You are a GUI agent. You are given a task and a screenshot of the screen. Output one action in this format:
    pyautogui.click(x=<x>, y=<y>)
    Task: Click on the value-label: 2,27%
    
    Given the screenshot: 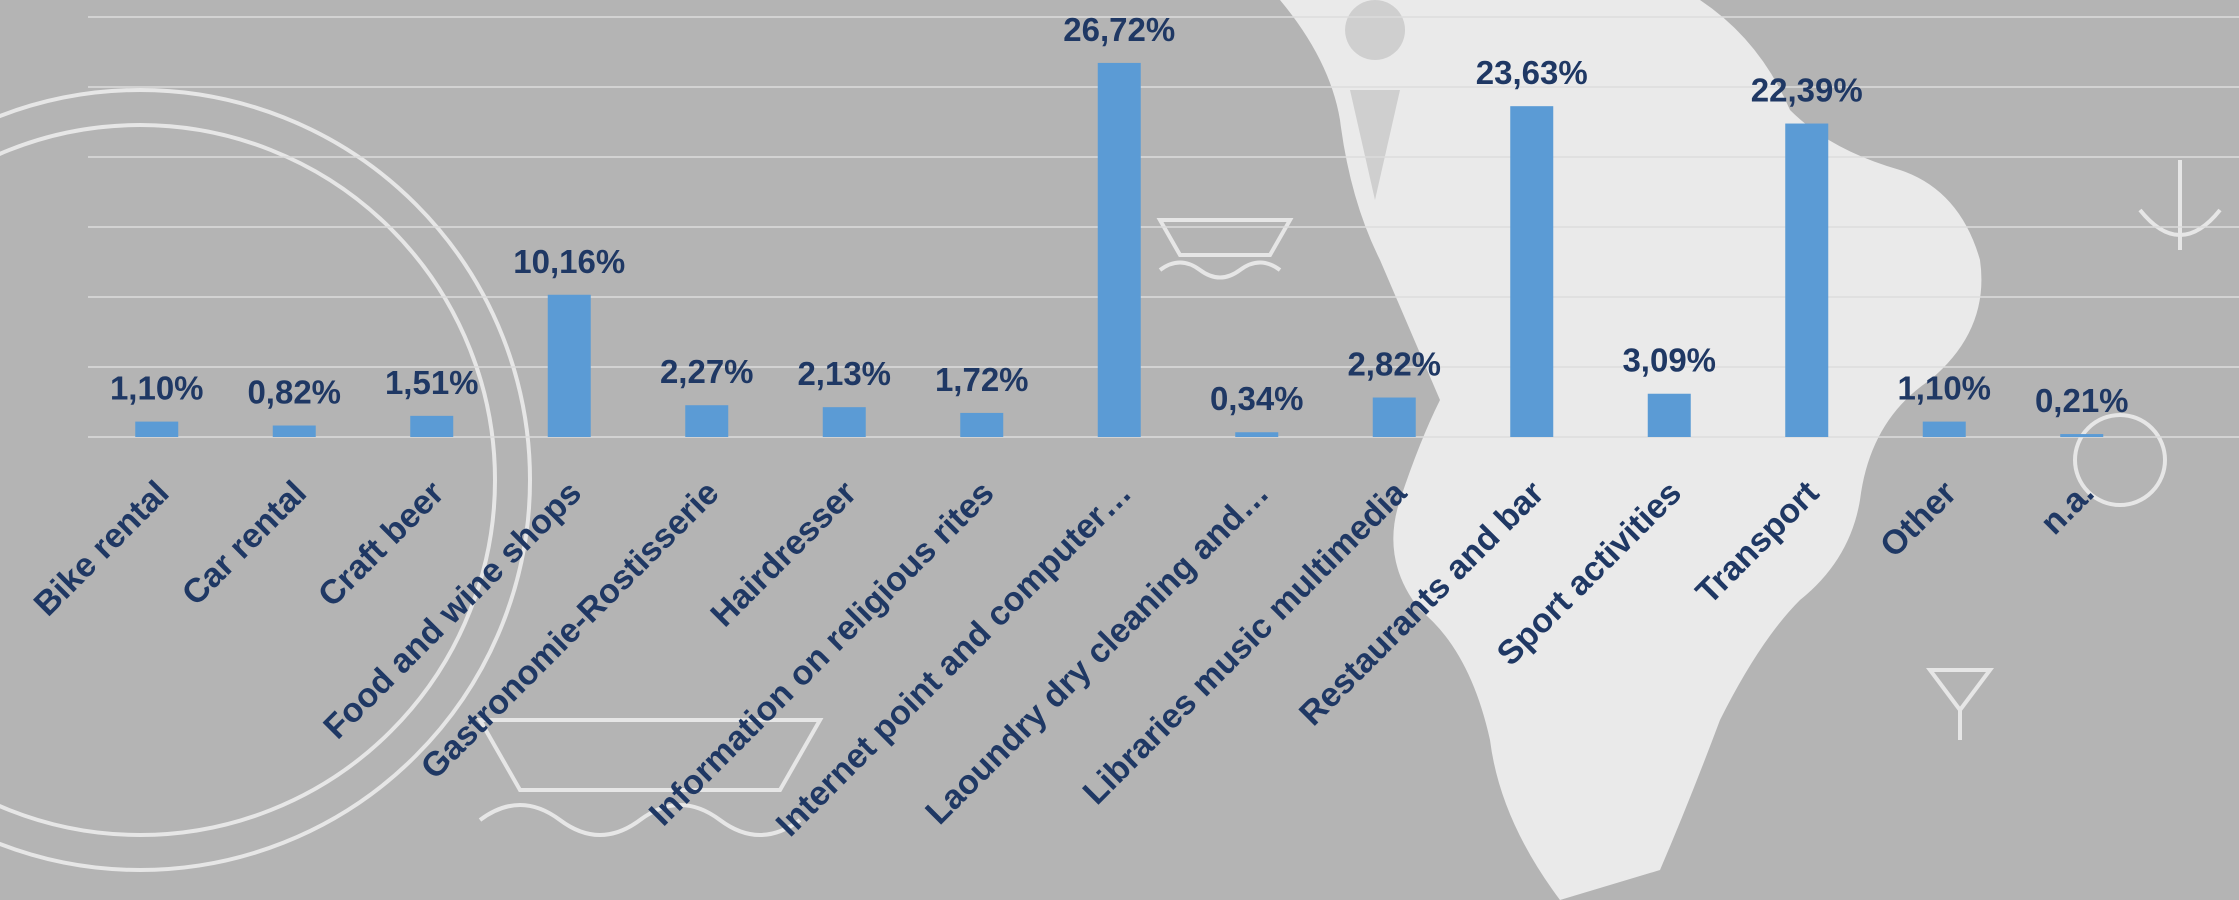 What is the action you would take?
    pyautogui.click(x=707, y=371)
    